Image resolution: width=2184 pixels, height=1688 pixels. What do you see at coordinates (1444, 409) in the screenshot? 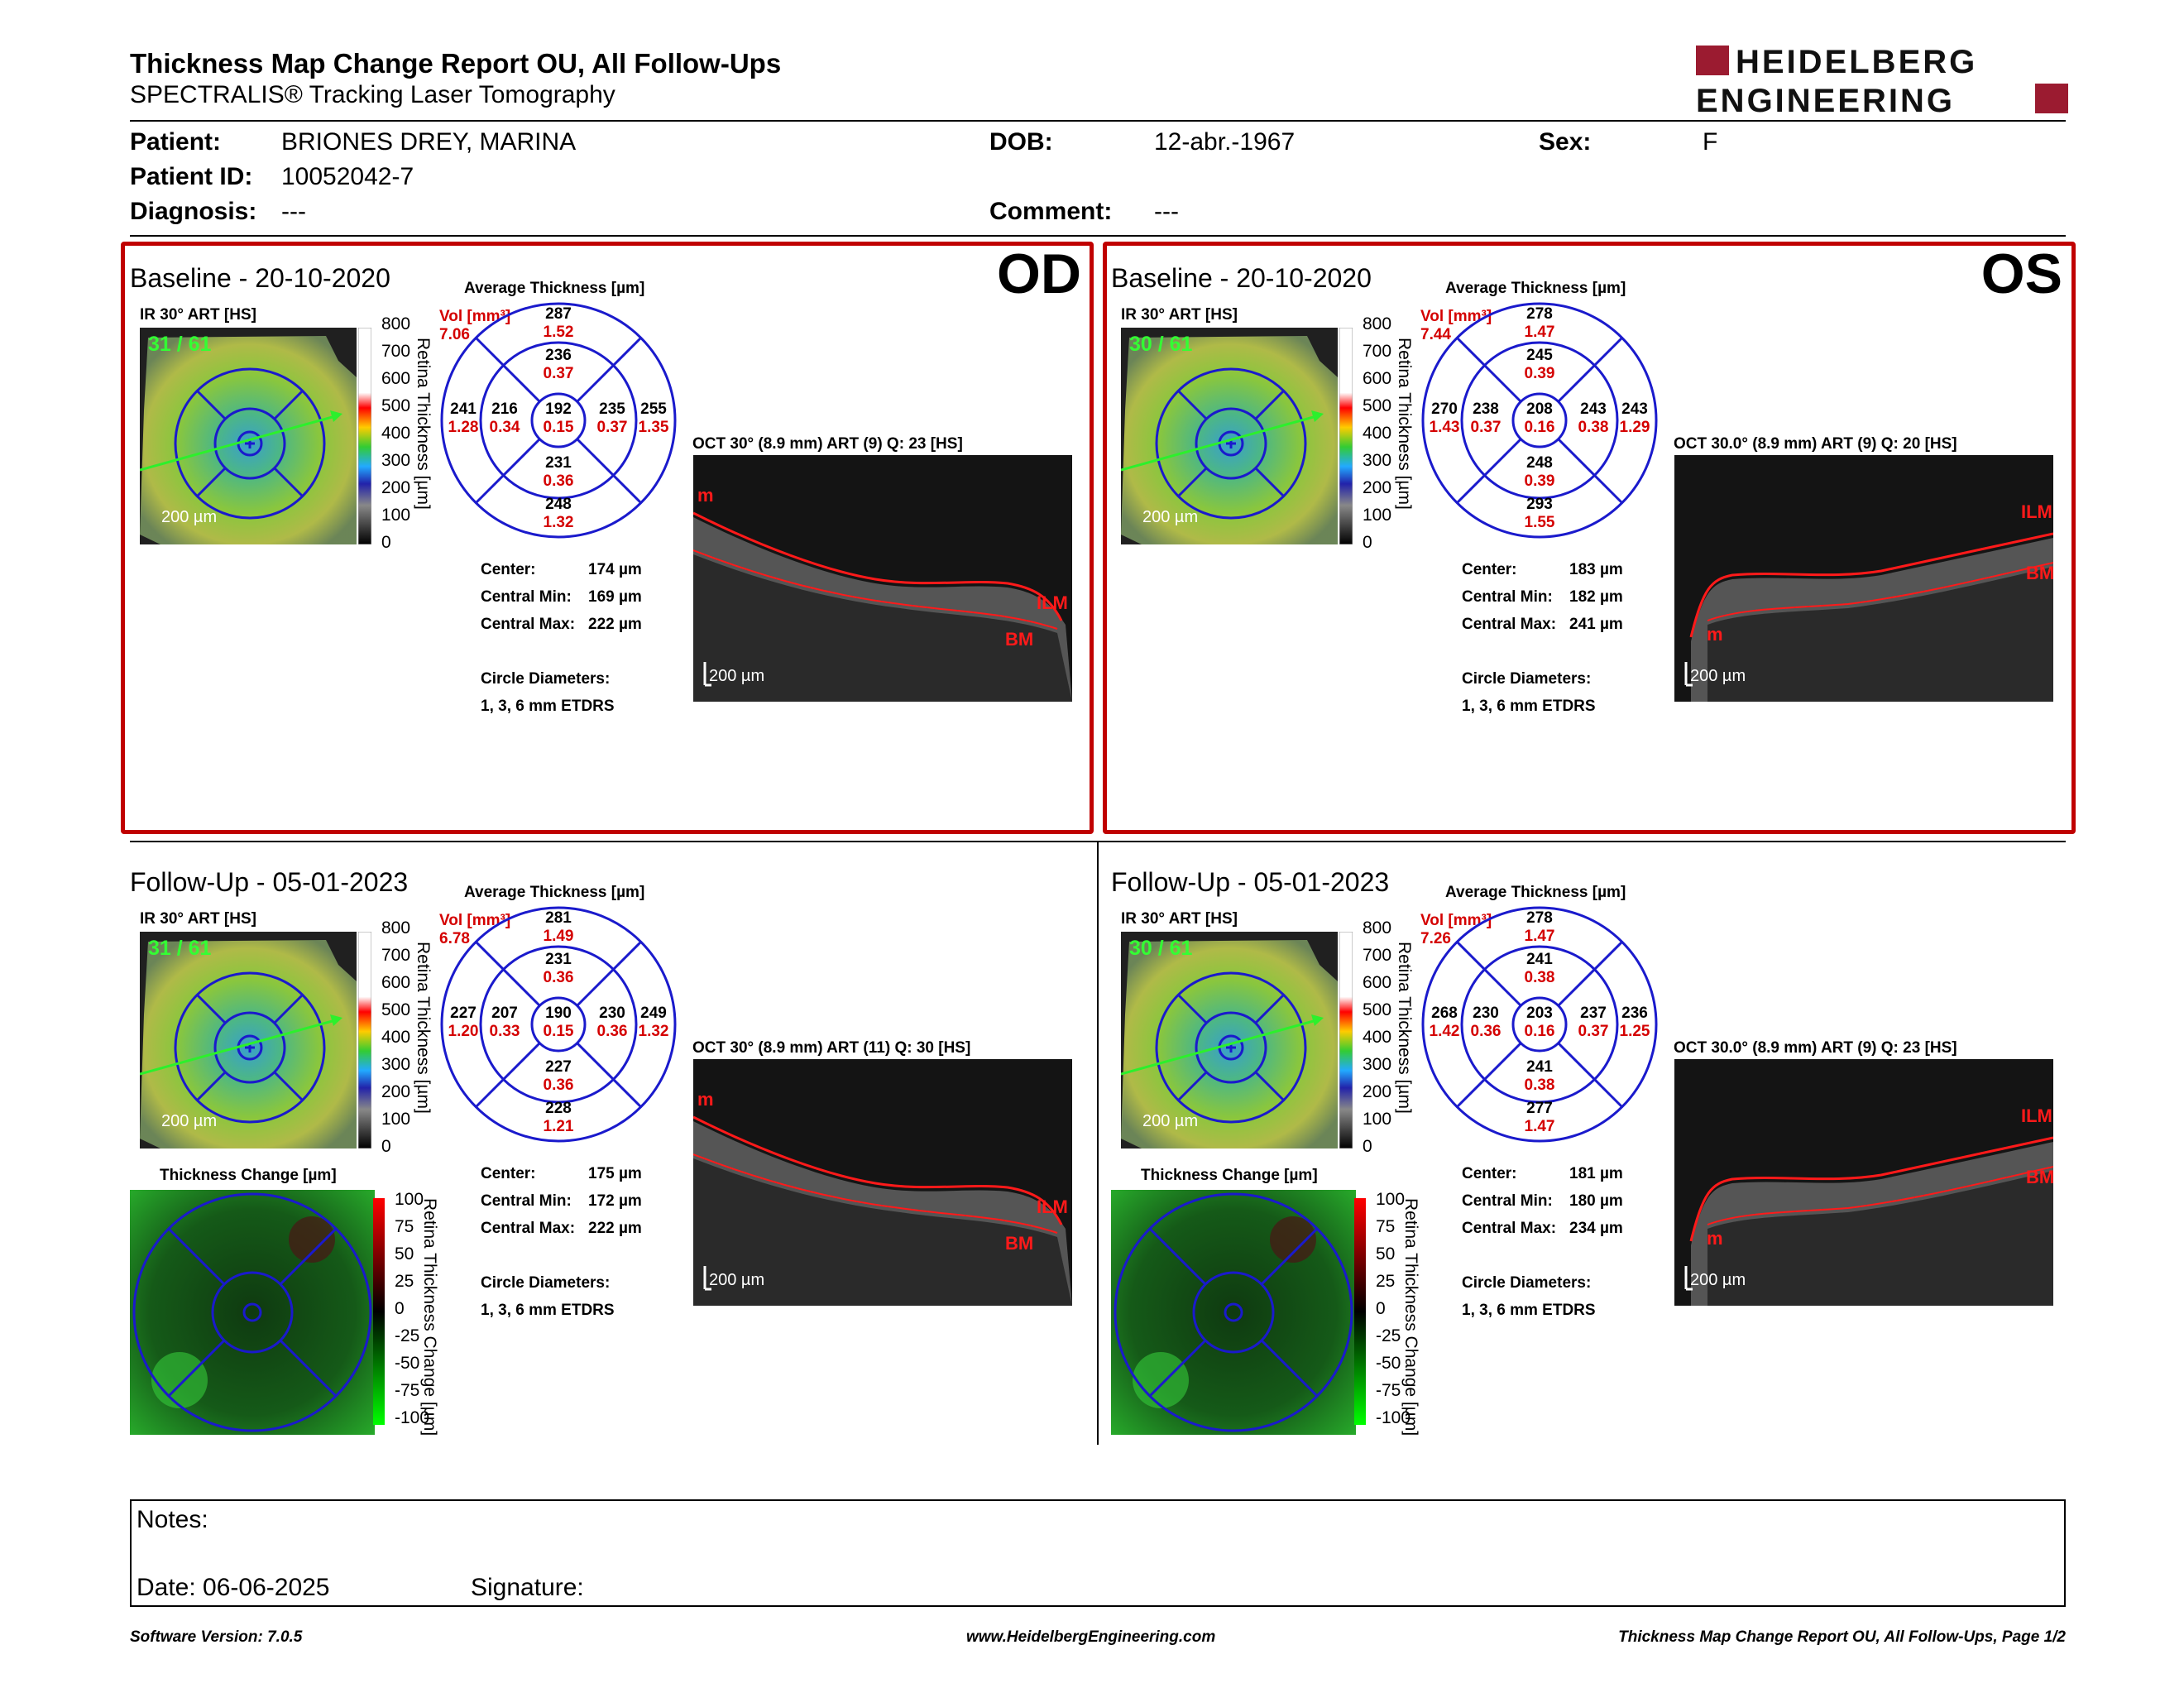
I see `grid-ol-thickness: 270` at bounding box center [1444, 409].